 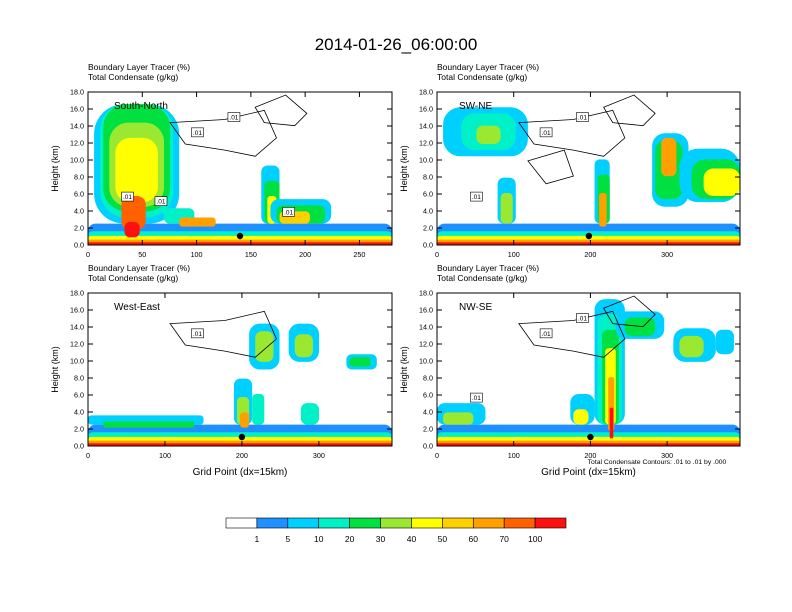 What do you see at coordinates (589, 236) in the screenshot?
I see `location-marker` at bounding box center [589, 236].